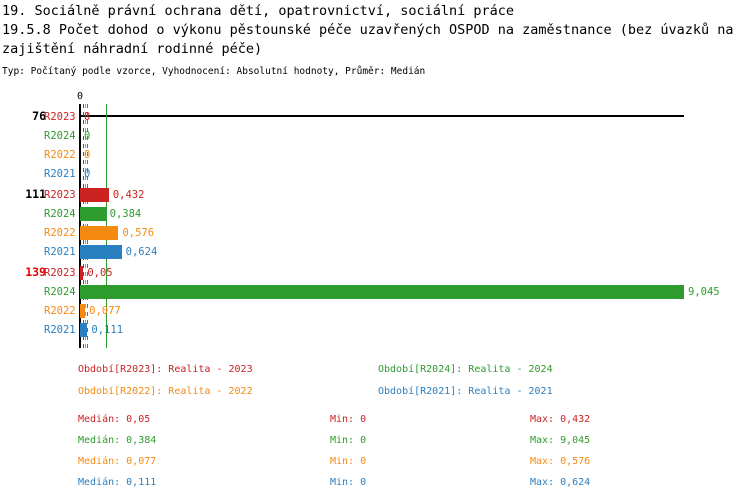  I want to click on bar-value-label: 0,432, so click(128, 195).